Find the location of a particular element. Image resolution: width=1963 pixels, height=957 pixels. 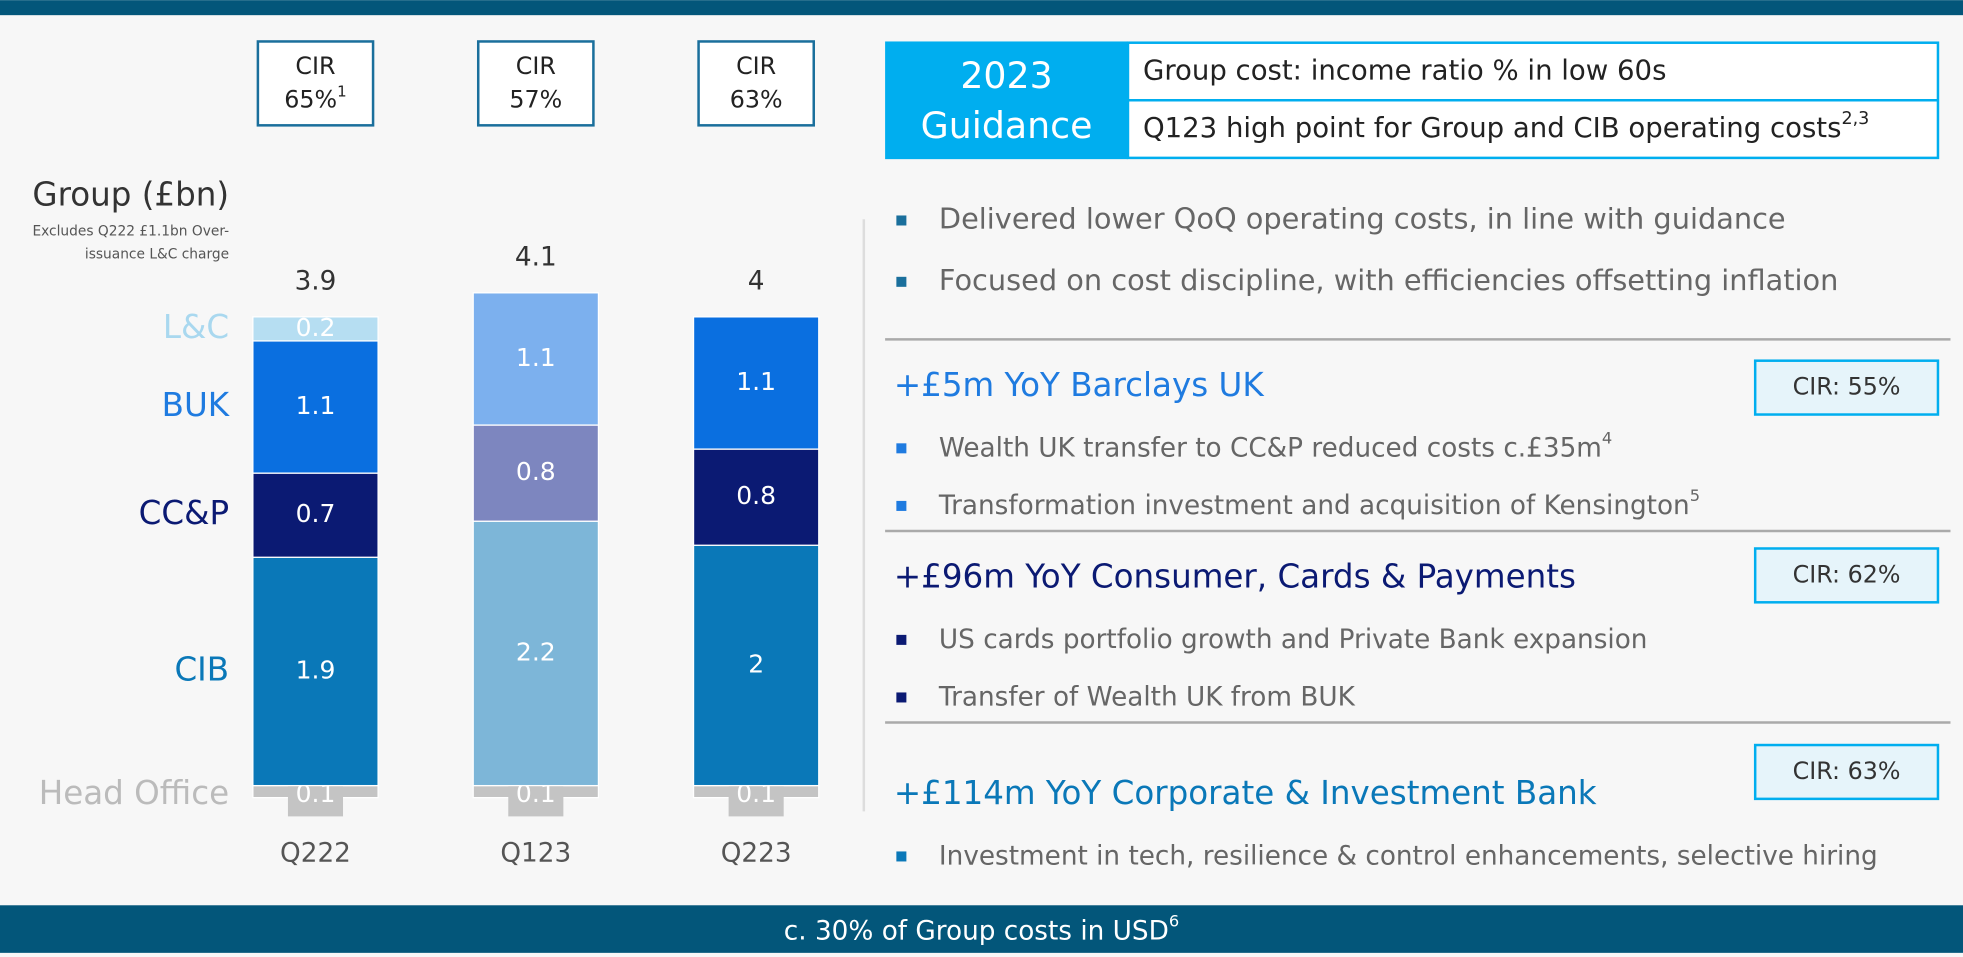

footer-text: c. 30% of Group costs in USD6 is located at coordinates (981, 928).